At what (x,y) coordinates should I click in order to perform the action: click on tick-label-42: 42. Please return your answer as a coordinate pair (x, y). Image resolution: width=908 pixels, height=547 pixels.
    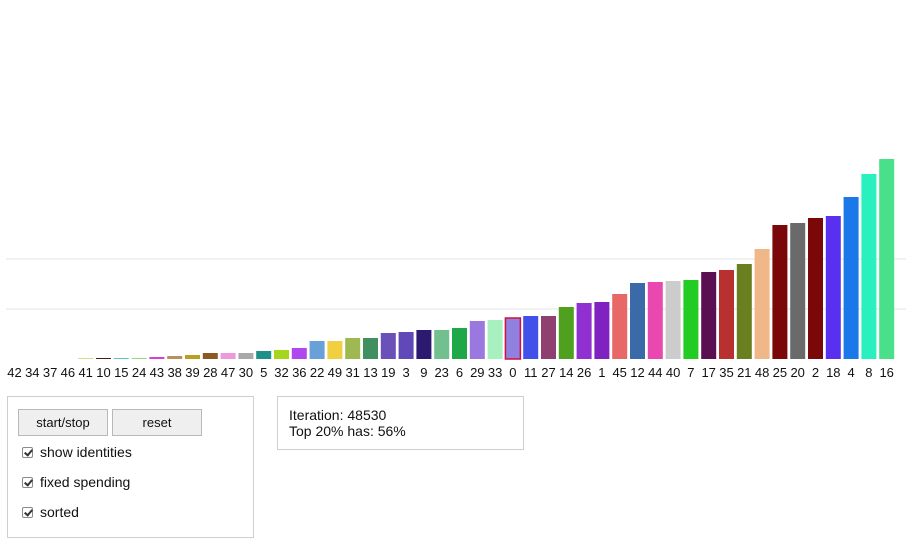
    Looking at the image, I should click on (14, 372).